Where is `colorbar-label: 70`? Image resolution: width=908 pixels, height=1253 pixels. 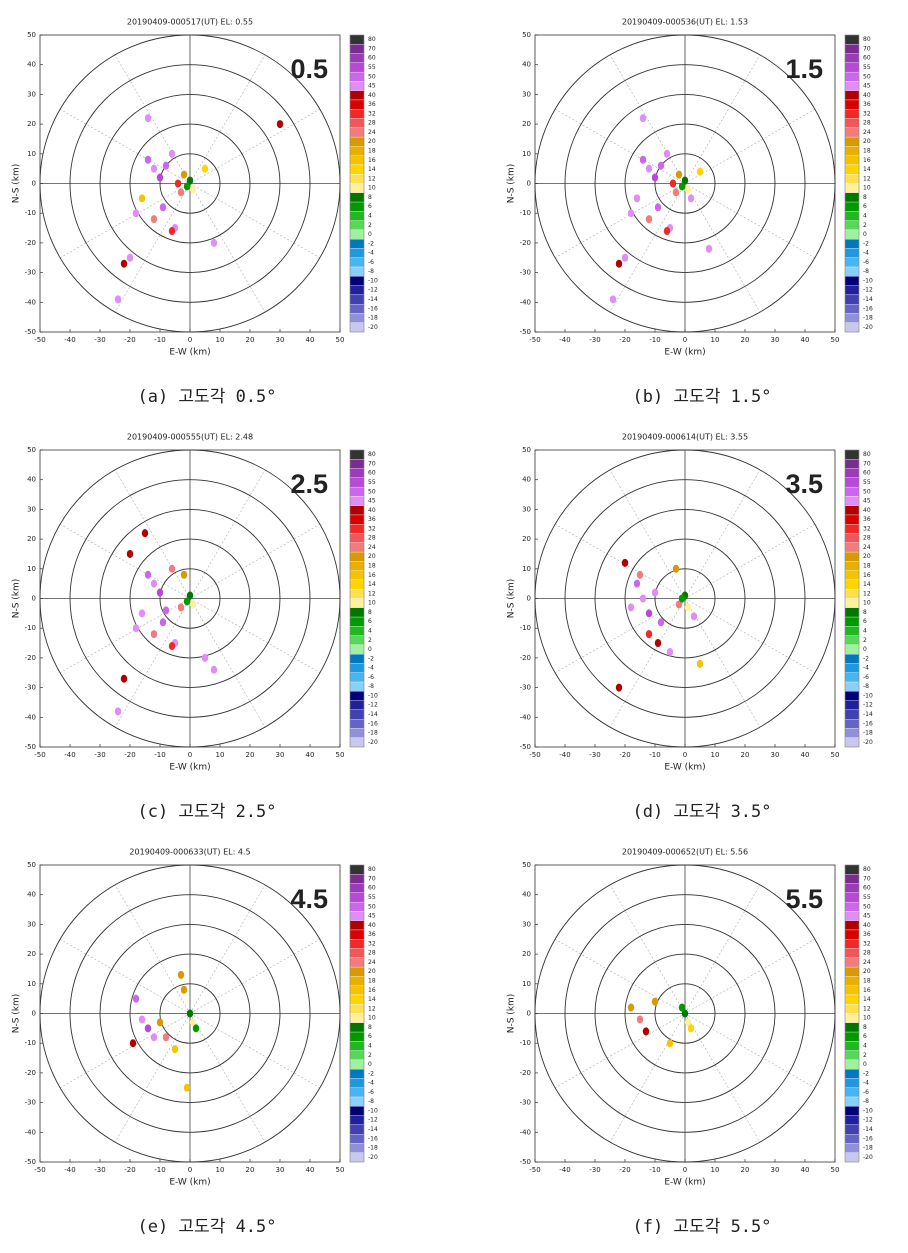 colorbar-label: 70 is located at coordinates (867, 463).